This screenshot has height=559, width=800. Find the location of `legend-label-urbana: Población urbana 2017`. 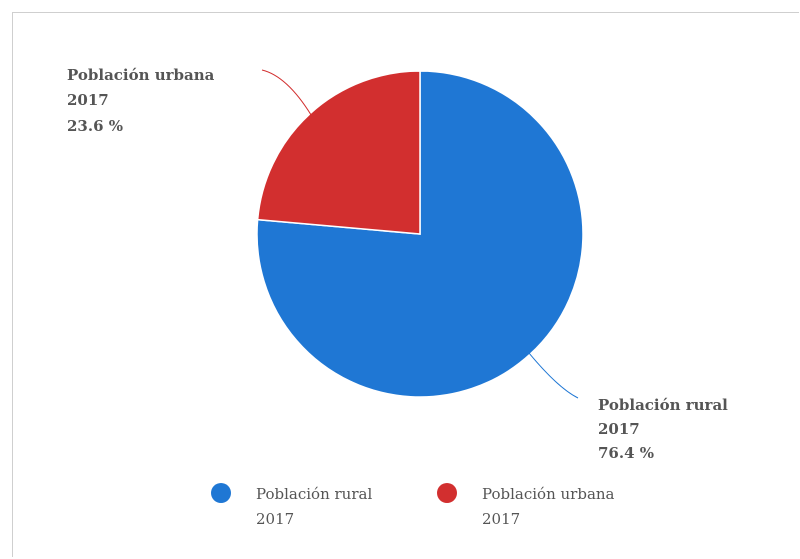

legend-label-urbana: Población urbana 2017 is located at coordinates (550, 506).